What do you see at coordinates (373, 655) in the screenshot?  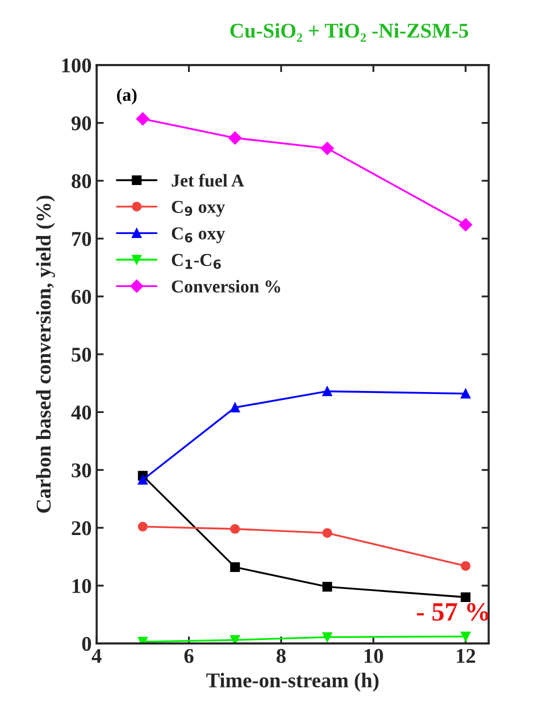 I see `x-tick-label: 10` at bounding box center [373, 655].